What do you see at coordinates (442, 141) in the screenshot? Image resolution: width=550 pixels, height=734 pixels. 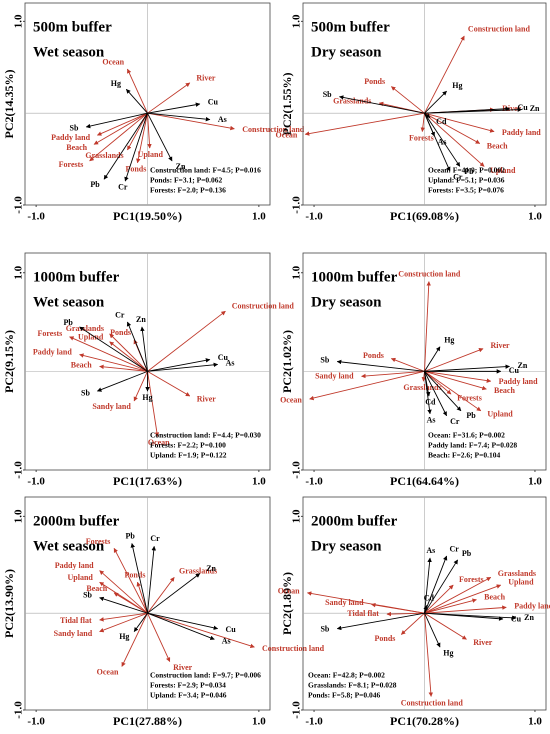 I see `arrow-label: As` at bounding box center [442, 141].